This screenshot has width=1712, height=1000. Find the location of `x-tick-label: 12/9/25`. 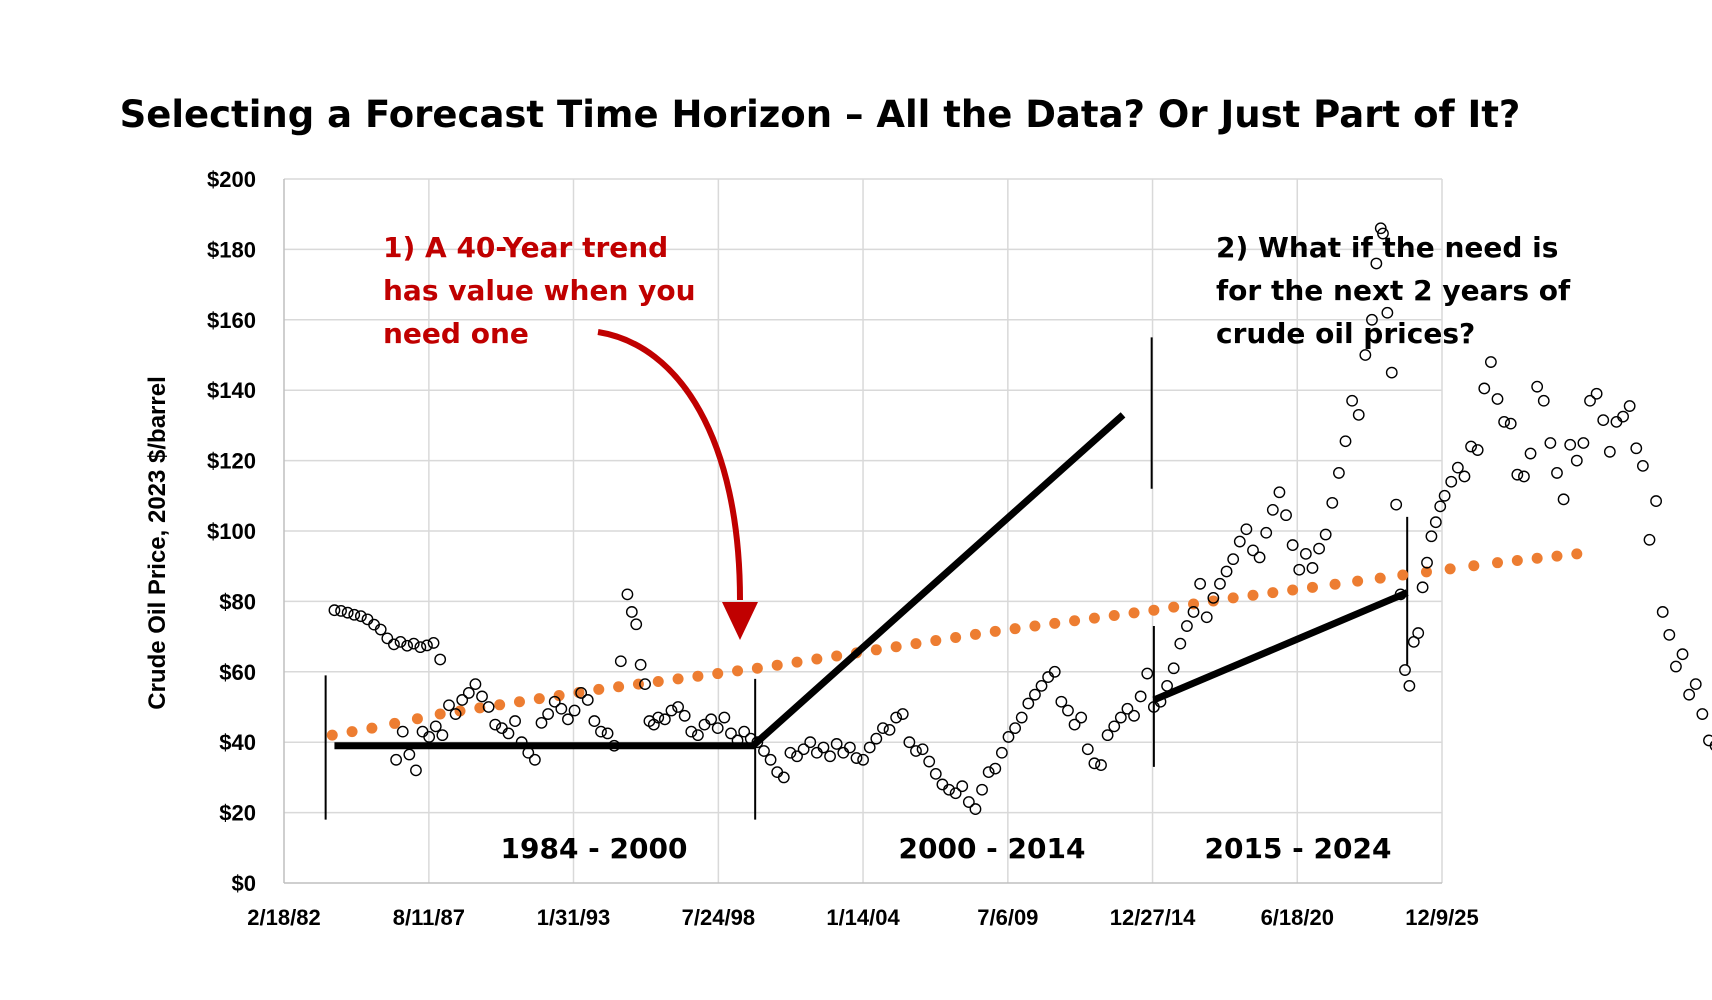

x-tick-label: 12/9/25 is located at coordinates (1441, 917).